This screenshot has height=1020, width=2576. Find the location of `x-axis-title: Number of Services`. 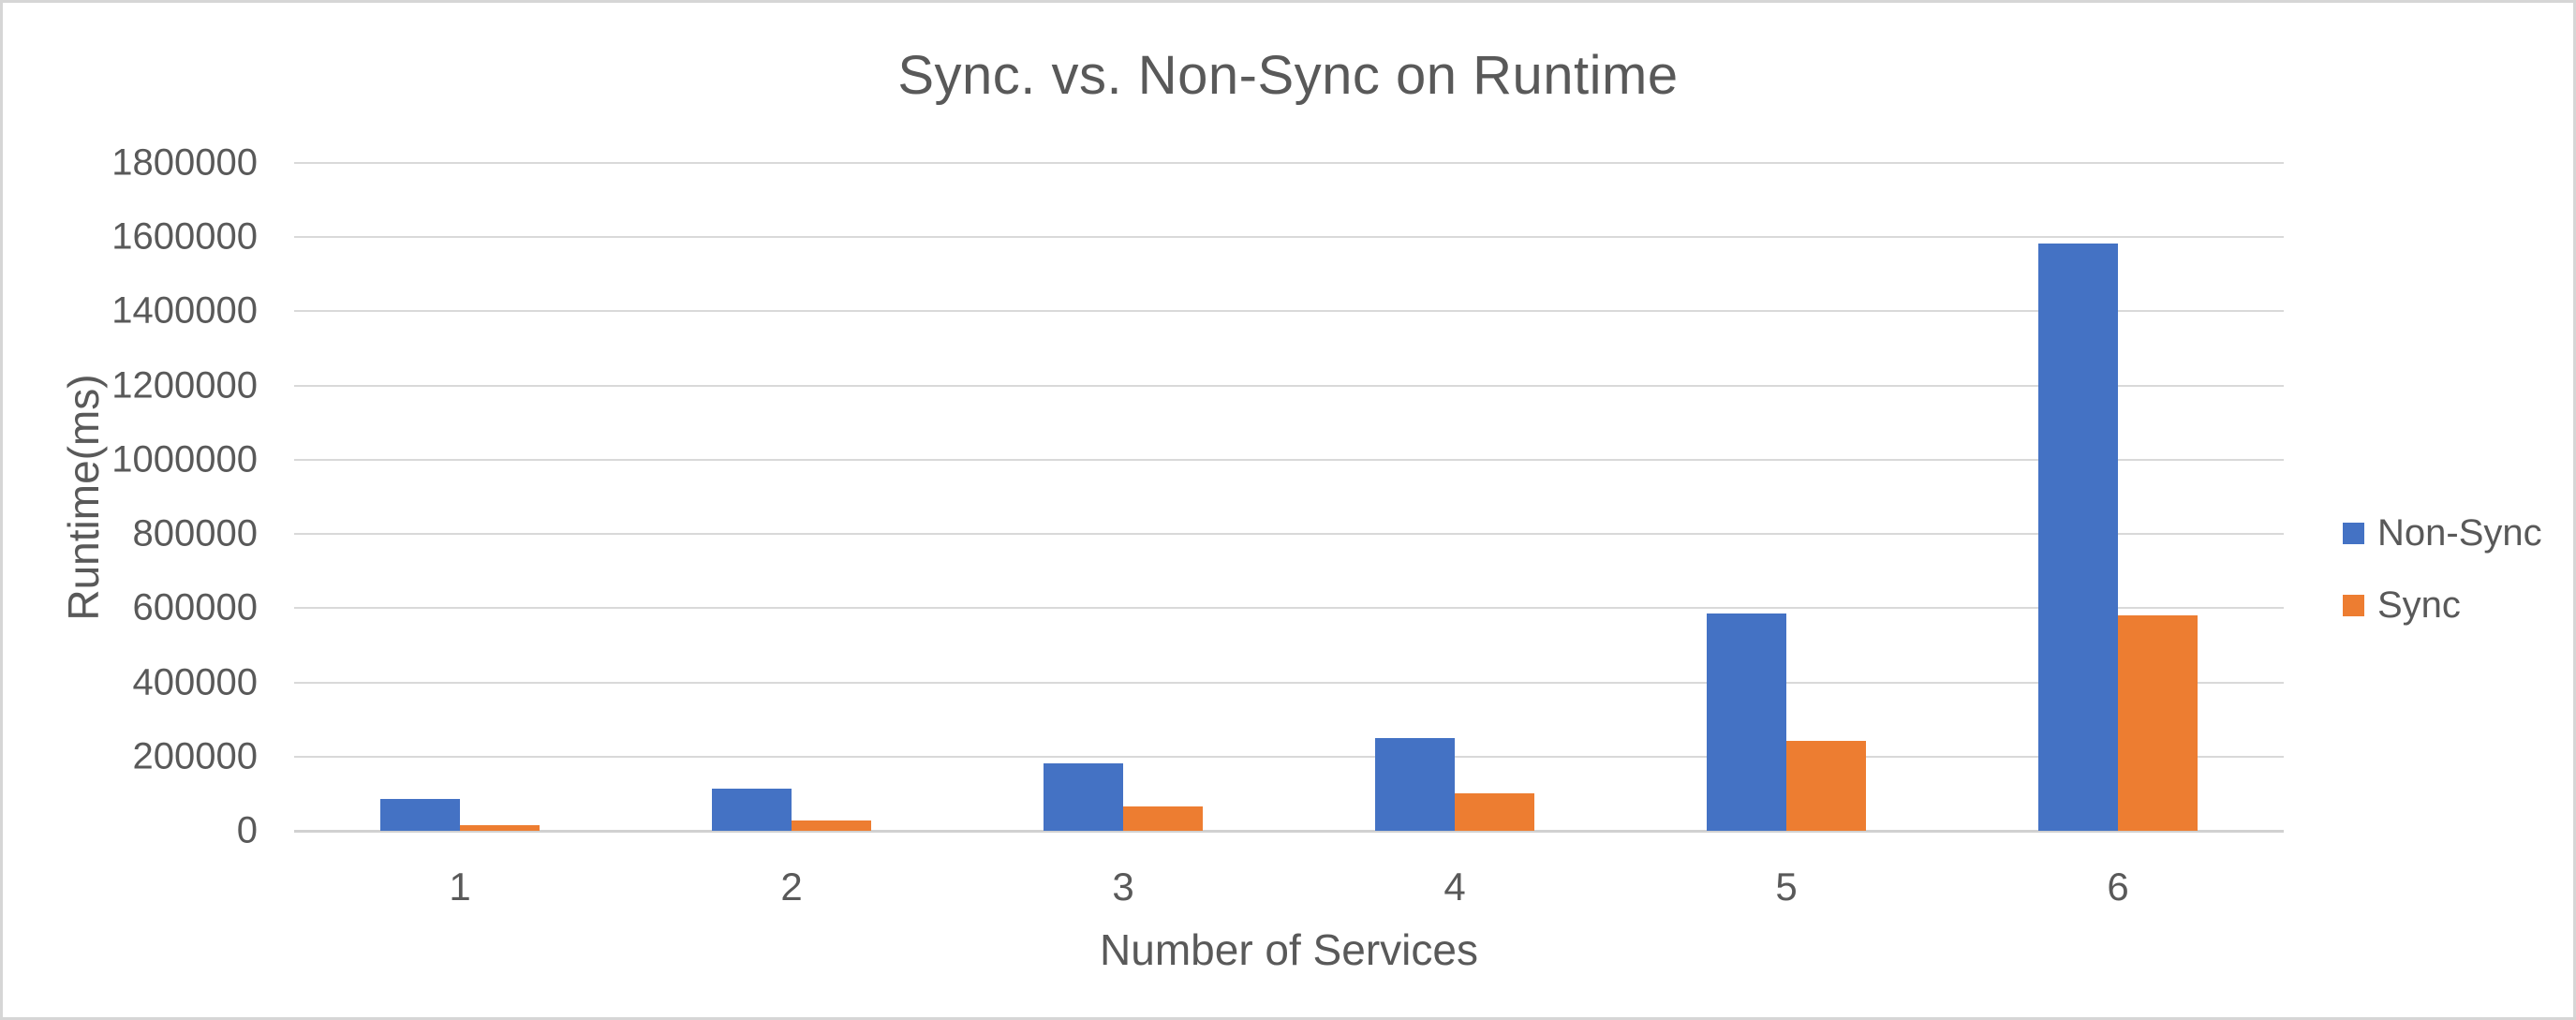

x-axis-title: Number of Services is located at coordinates (1289, 949).